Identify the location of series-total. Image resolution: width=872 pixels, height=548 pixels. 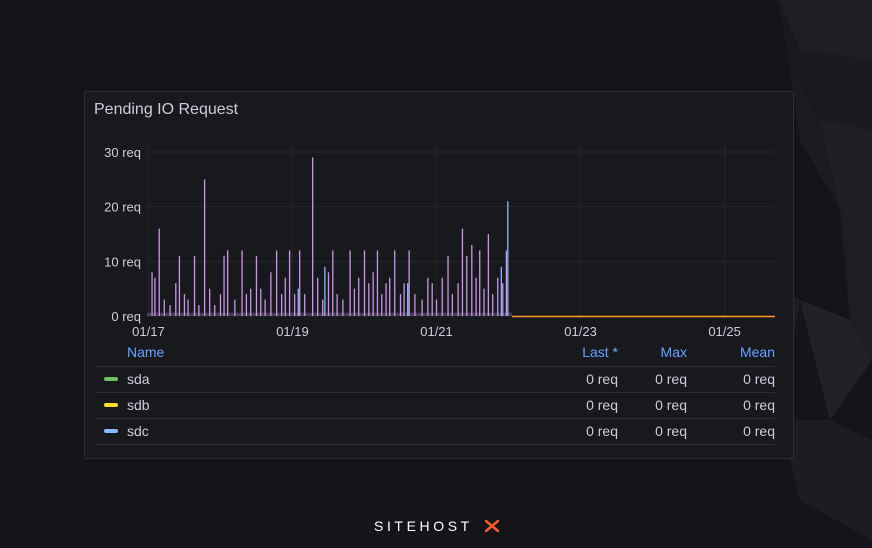
(329, 236).